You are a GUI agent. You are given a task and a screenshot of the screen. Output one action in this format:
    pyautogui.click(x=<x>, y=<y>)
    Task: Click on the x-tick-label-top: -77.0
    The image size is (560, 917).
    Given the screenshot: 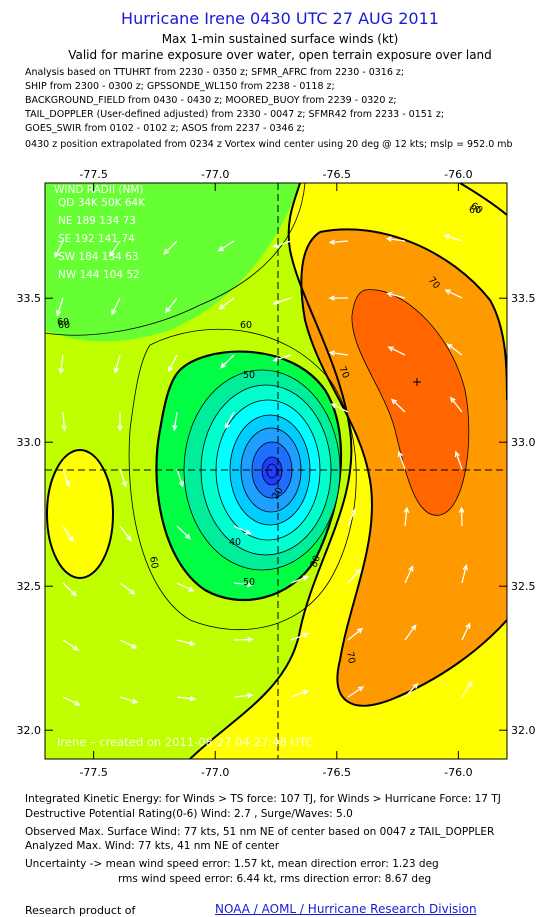 What is the action you would take?
    pyautogui.click(x=215, y=174)
    